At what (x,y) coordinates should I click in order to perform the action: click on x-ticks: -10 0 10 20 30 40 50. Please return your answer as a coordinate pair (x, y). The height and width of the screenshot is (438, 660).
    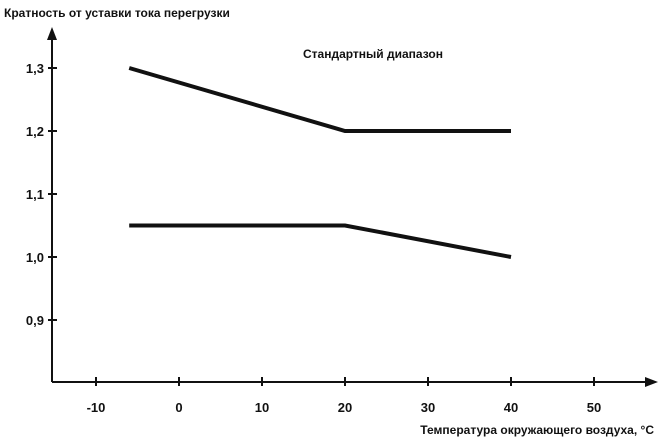
    Looking at the image, I should click on (344, 396).